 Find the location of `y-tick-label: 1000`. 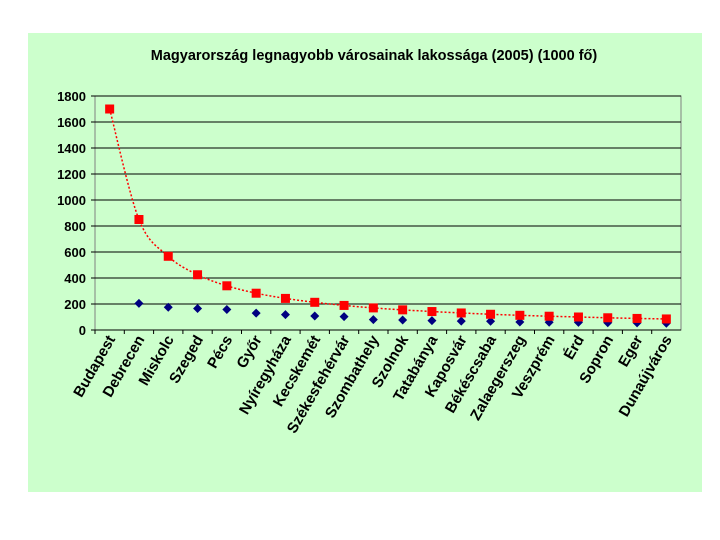

y-tick-label: 1000 is located at coordinates (71, 200).